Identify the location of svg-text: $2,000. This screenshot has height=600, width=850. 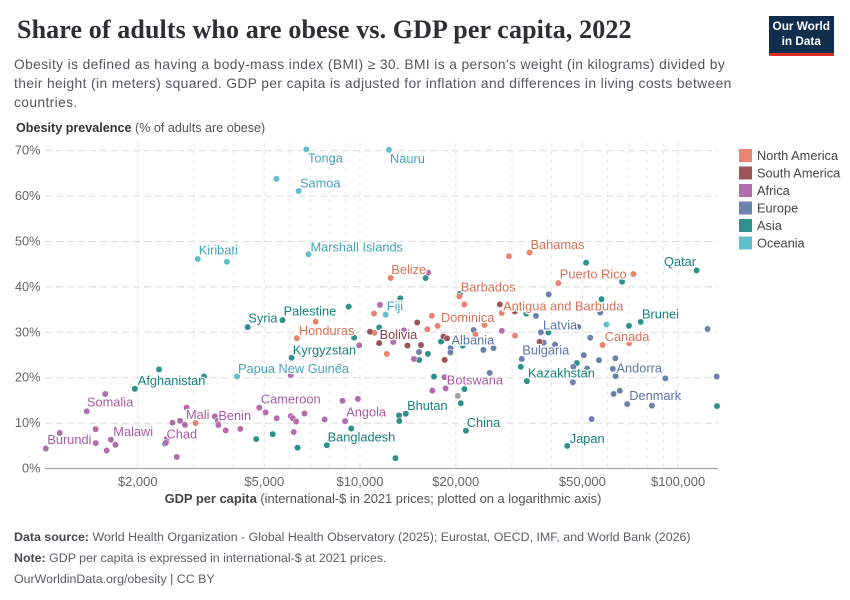
(138, 481).